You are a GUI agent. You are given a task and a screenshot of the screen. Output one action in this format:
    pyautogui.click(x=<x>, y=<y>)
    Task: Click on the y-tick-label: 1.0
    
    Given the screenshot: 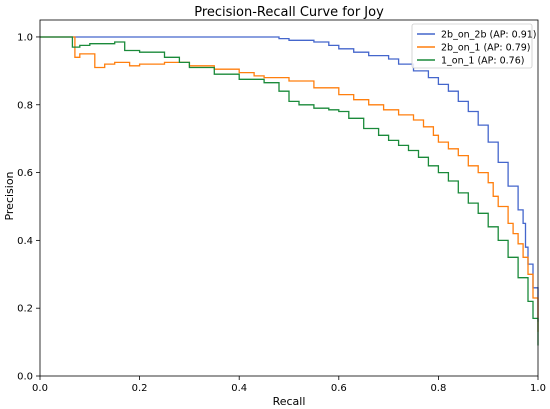 What is the action you would take?
    pyautogui.click(x=25, y=37)
    